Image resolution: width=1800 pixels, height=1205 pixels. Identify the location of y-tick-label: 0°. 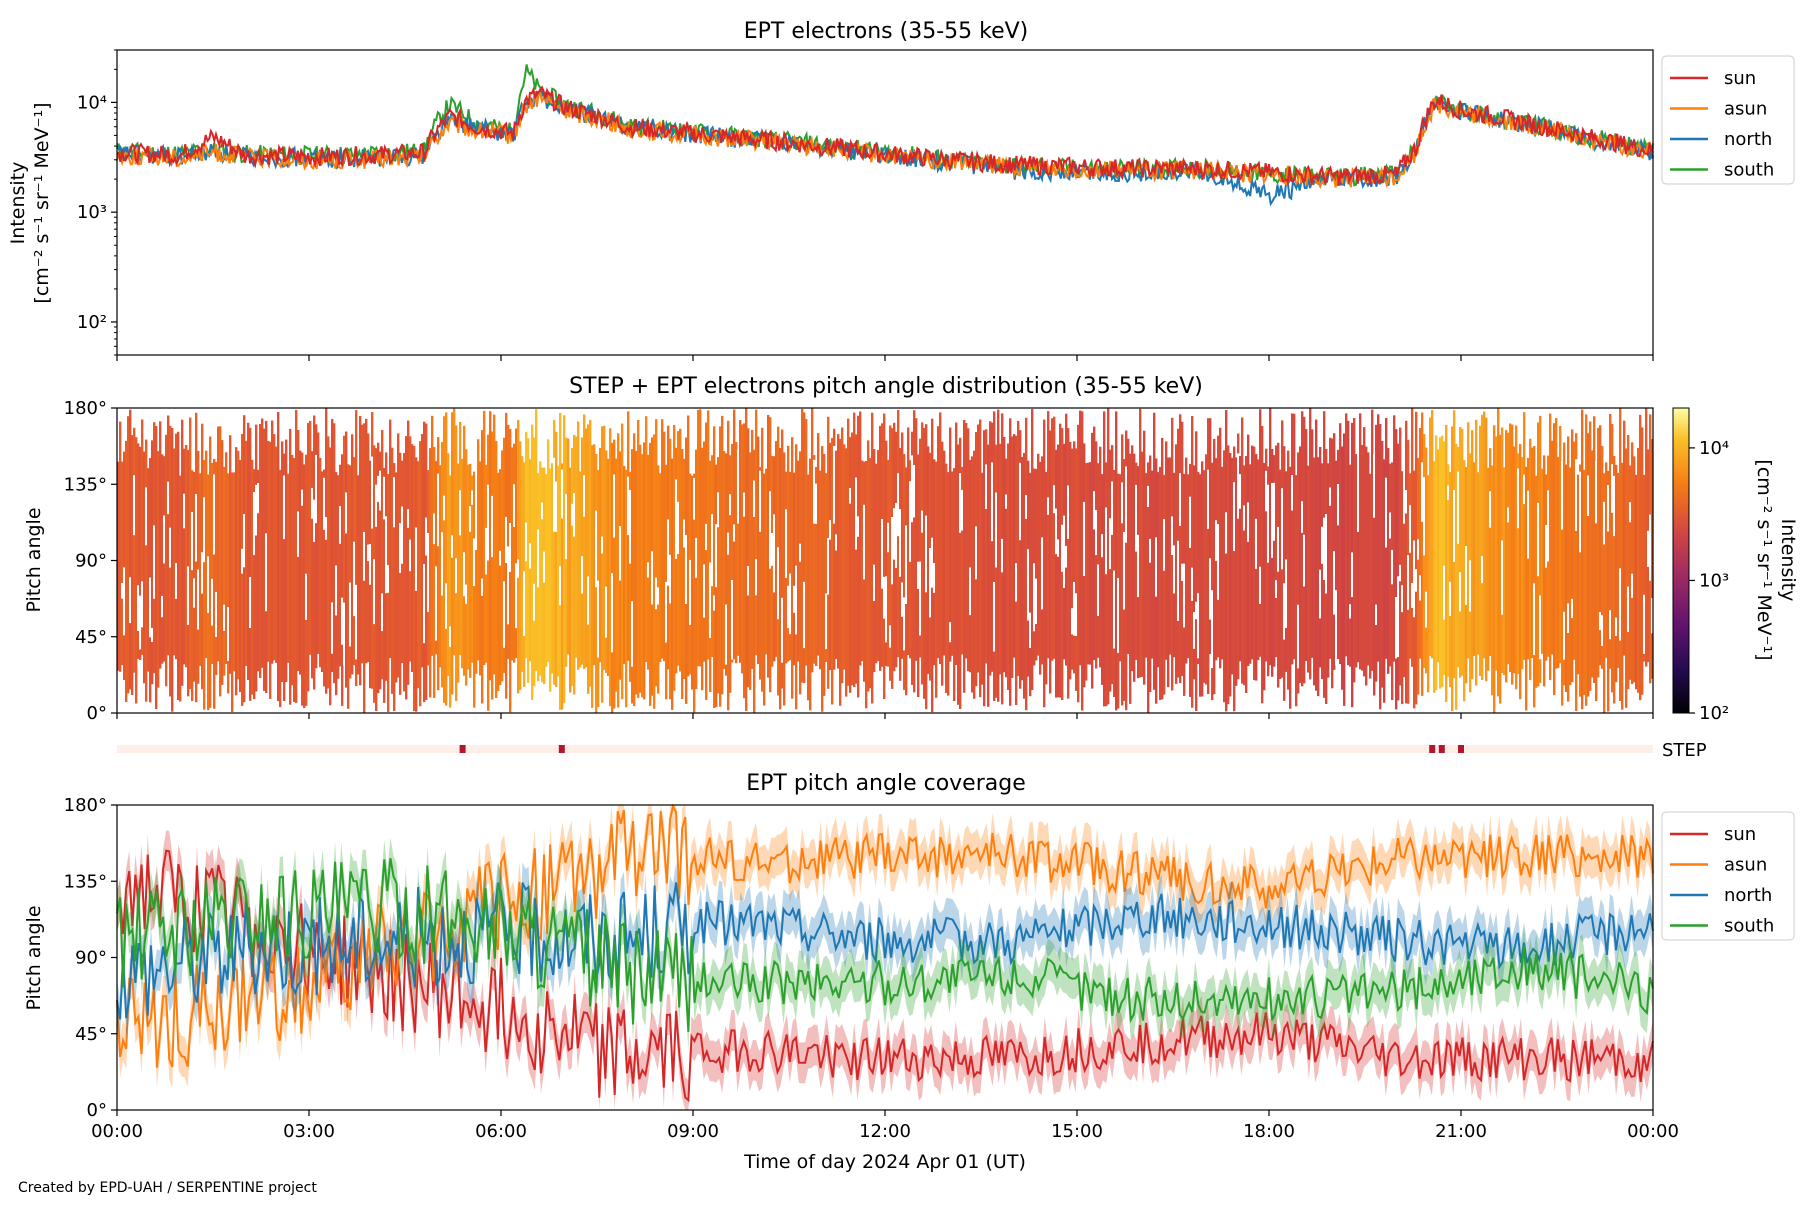
(97, 713).